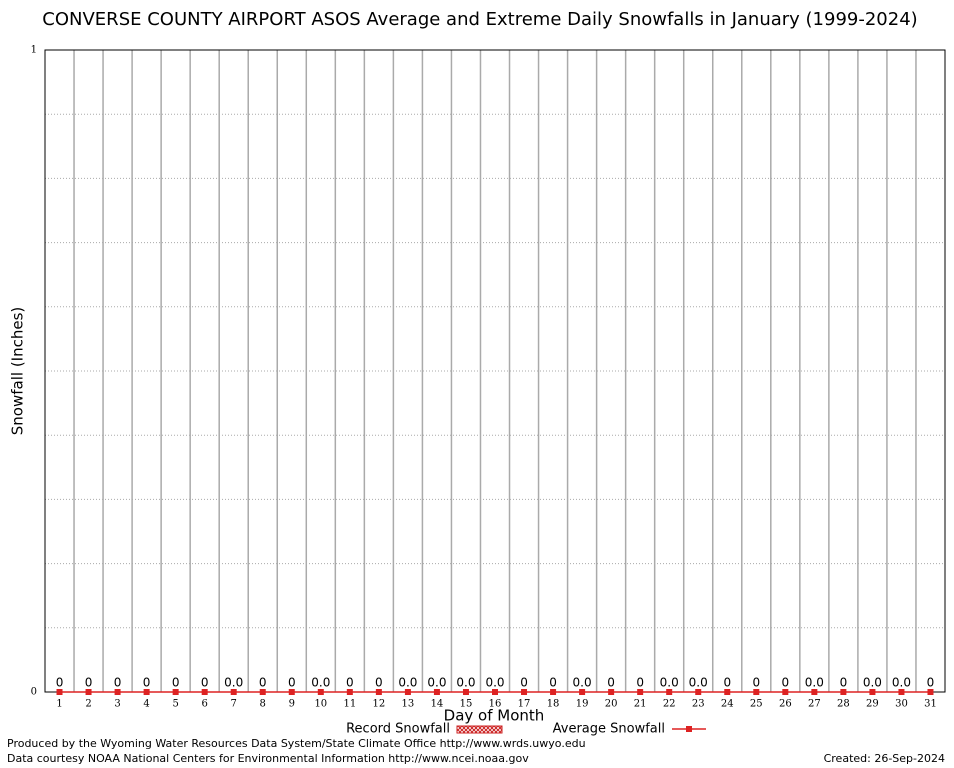  I want to click on x-tick-label: 3, so click(117, 704).